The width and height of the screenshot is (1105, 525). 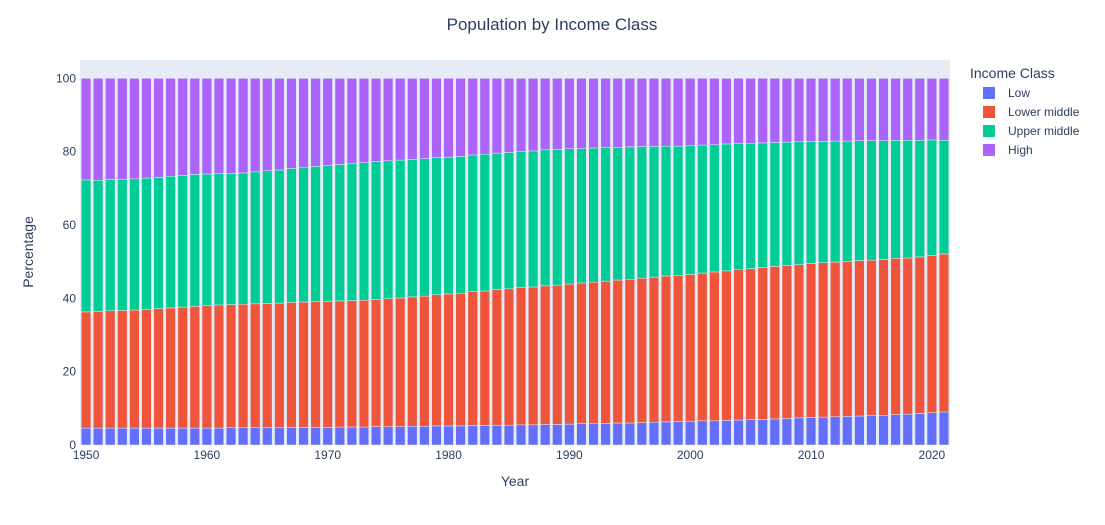 What do you see at coordinates (170, 242) in the screenshot?
I see `bar-upper-middle-1957` at bounding box center [170, 242].